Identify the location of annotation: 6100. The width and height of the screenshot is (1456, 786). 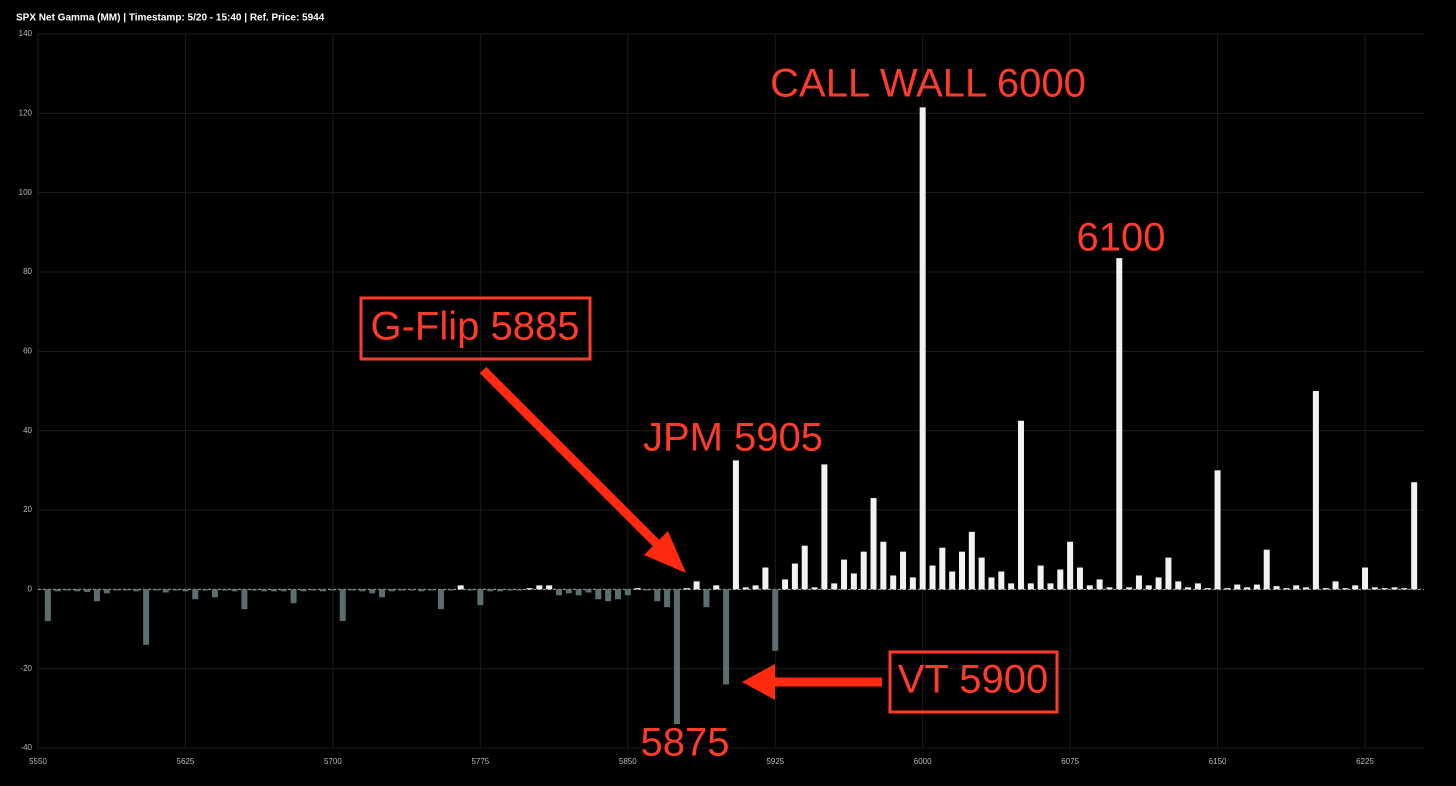
(1121, 238).